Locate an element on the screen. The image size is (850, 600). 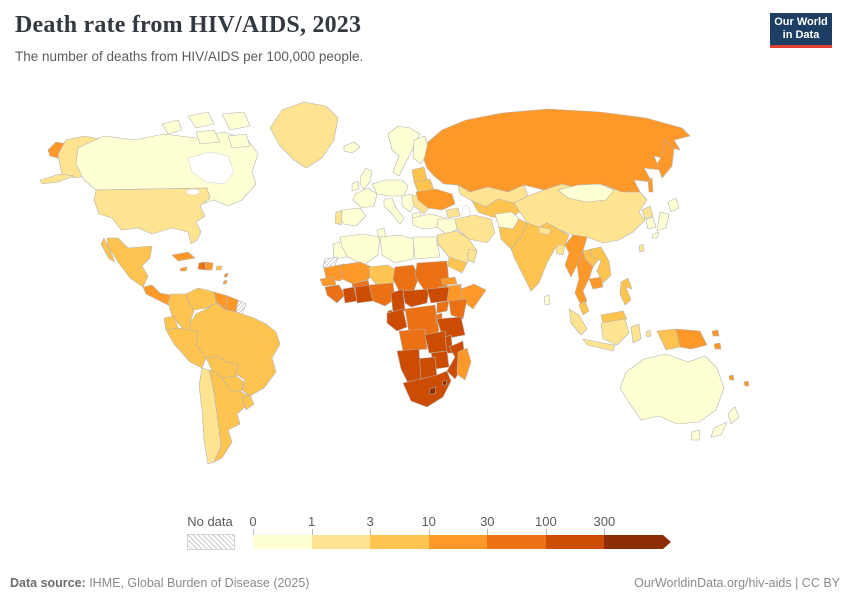
country-jamaica is located at coordinates (183, 269).